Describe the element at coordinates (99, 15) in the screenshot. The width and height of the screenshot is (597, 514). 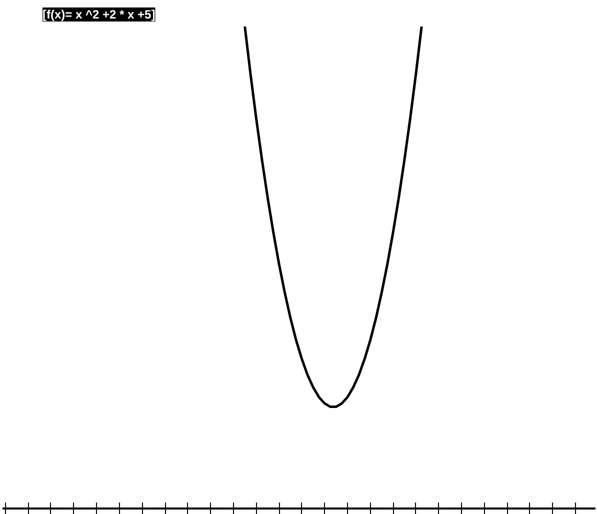
I see `chart-title: [f(x)= x ^2 +2 * x +5]` at that location.